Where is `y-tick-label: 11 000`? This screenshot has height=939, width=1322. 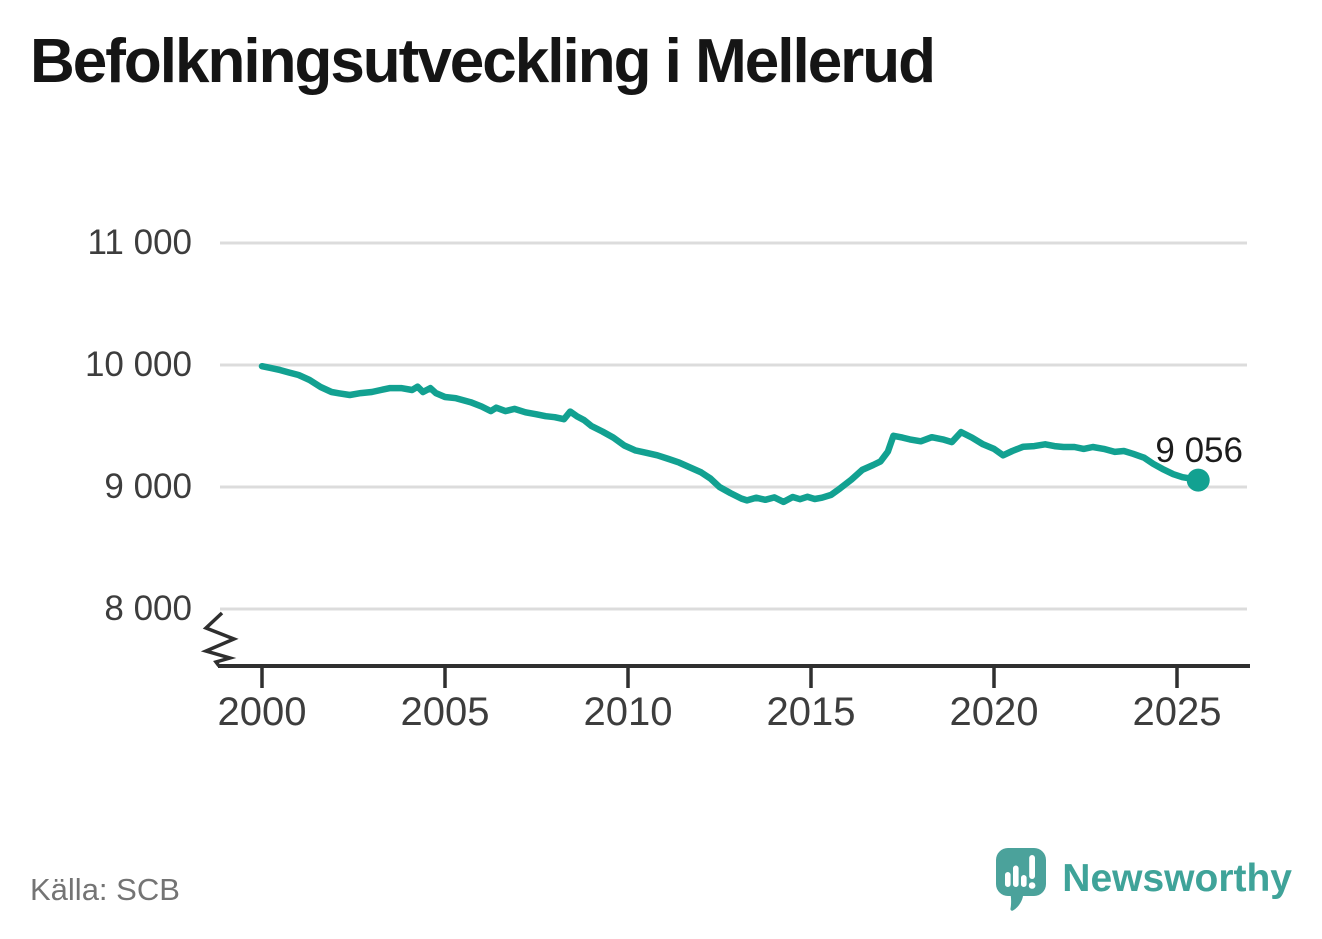 y-tick-label: 11 000 is located at coordinates (139, 242).